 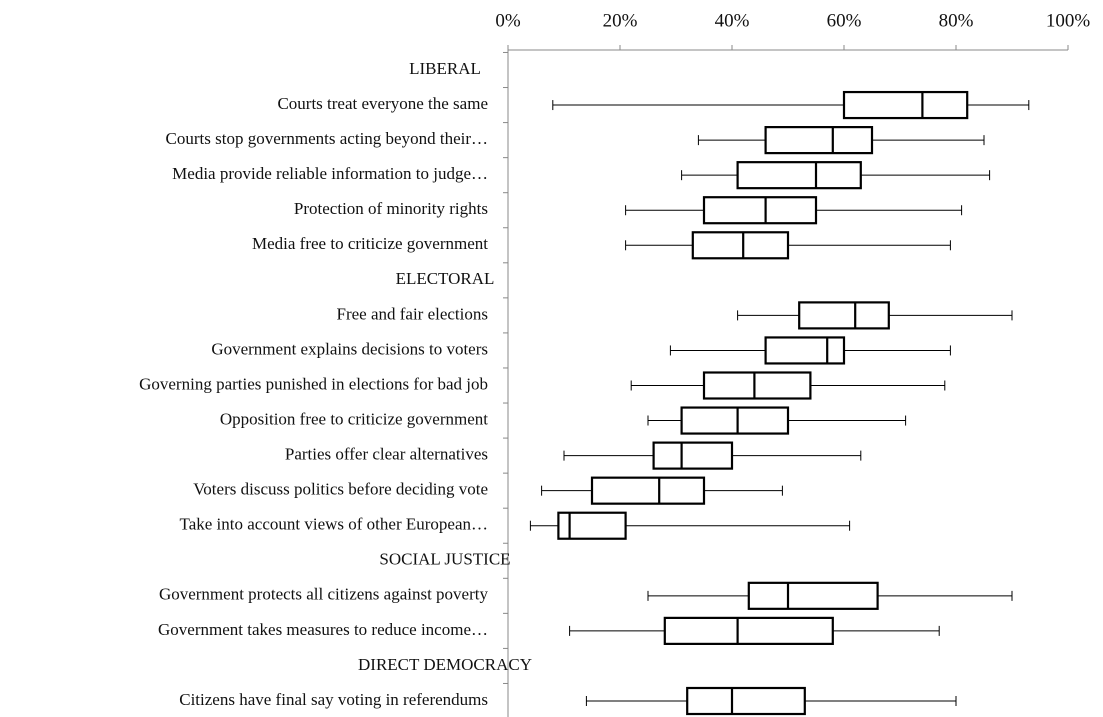 What do you see at coordinates (620, 20) in the screenshot?
I see `x-tick-label: 20%` at bounding box center [620, 20].